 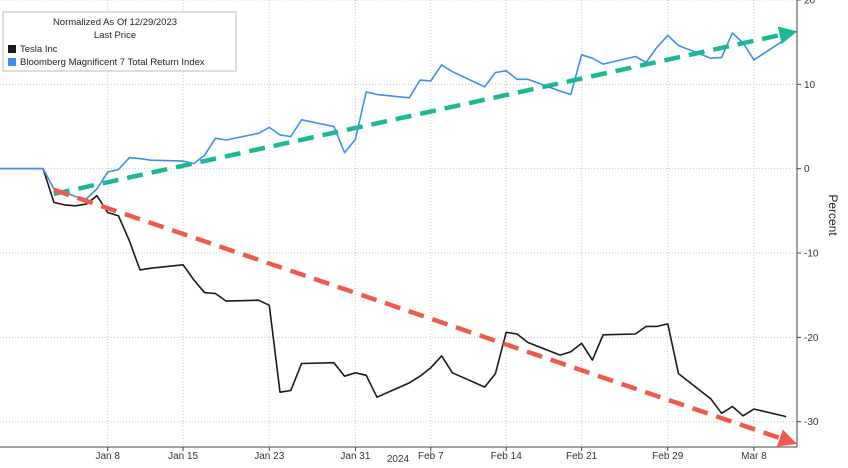 What do you see at coordinates (582, 456) in the screenshot?
I see `x-tick-label: Feb 21` at bounding box center [582, 456].